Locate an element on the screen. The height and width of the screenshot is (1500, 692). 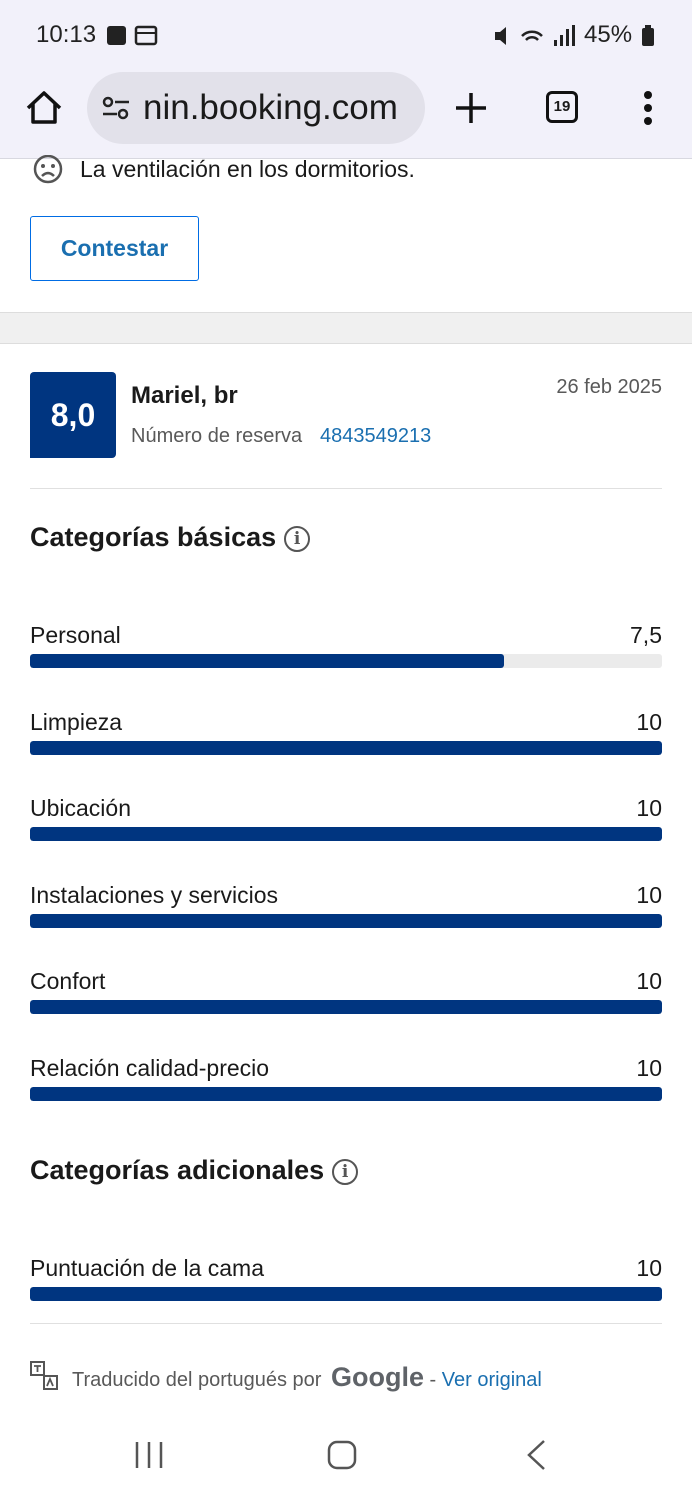
reservation-label: Número de reserva is located at coordinates (217, 436).